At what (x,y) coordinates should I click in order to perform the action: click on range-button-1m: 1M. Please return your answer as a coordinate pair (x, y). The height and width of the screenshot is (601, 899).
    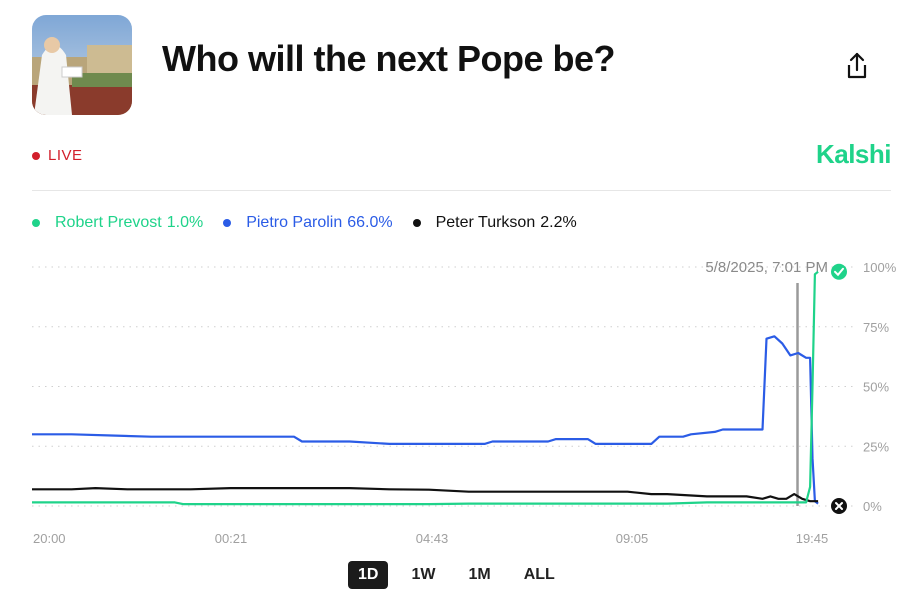
    Looking at the image, I should click on (479, 574).